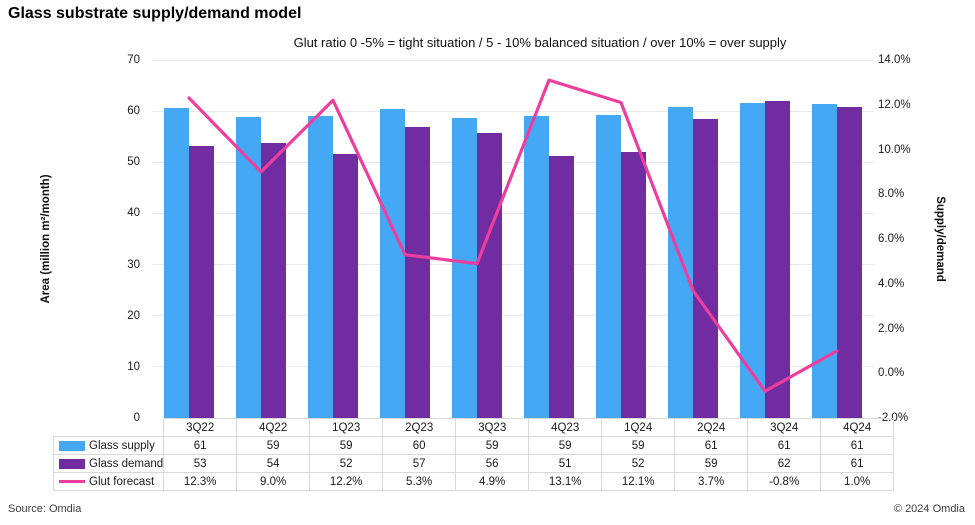  Describe the element at coordinates (565, 463) in the screenshot. I see `table-value-cell: 51` at that location.